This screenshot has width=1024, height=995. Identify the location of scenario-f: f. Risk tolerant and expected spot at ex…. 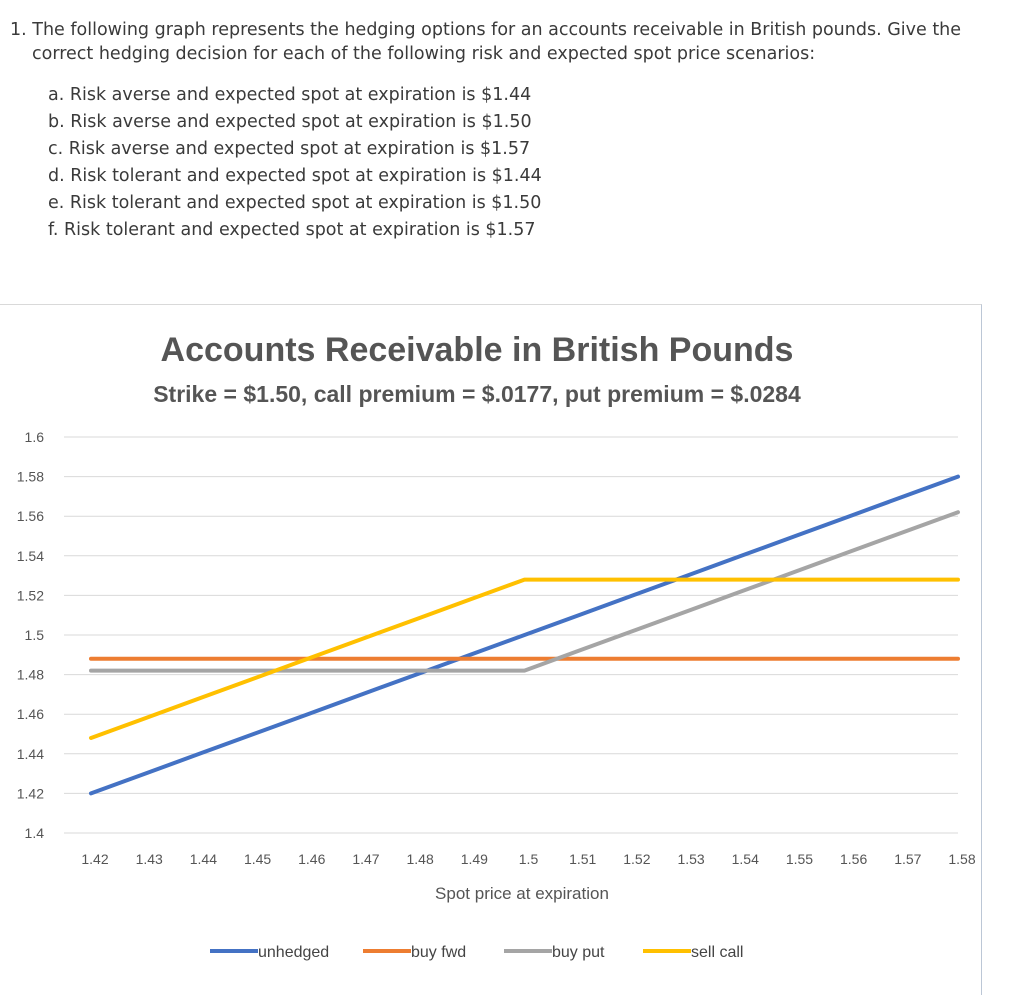
(292, 230).